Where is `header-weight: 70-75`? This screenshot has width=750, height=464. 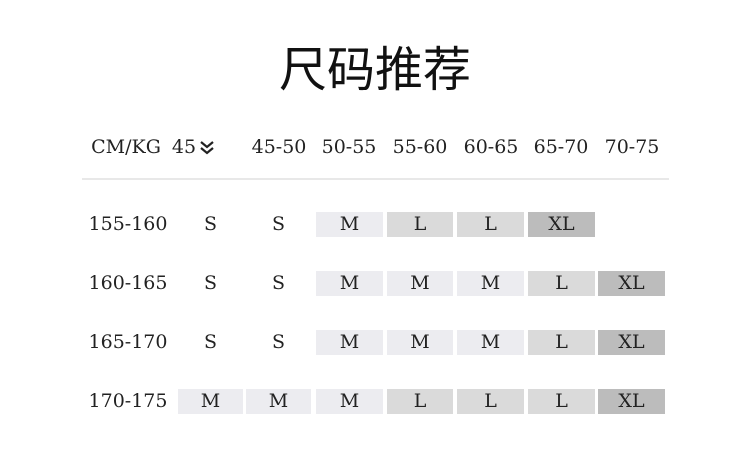
header-weight: 70-75 is located at coordinates (632, 147).